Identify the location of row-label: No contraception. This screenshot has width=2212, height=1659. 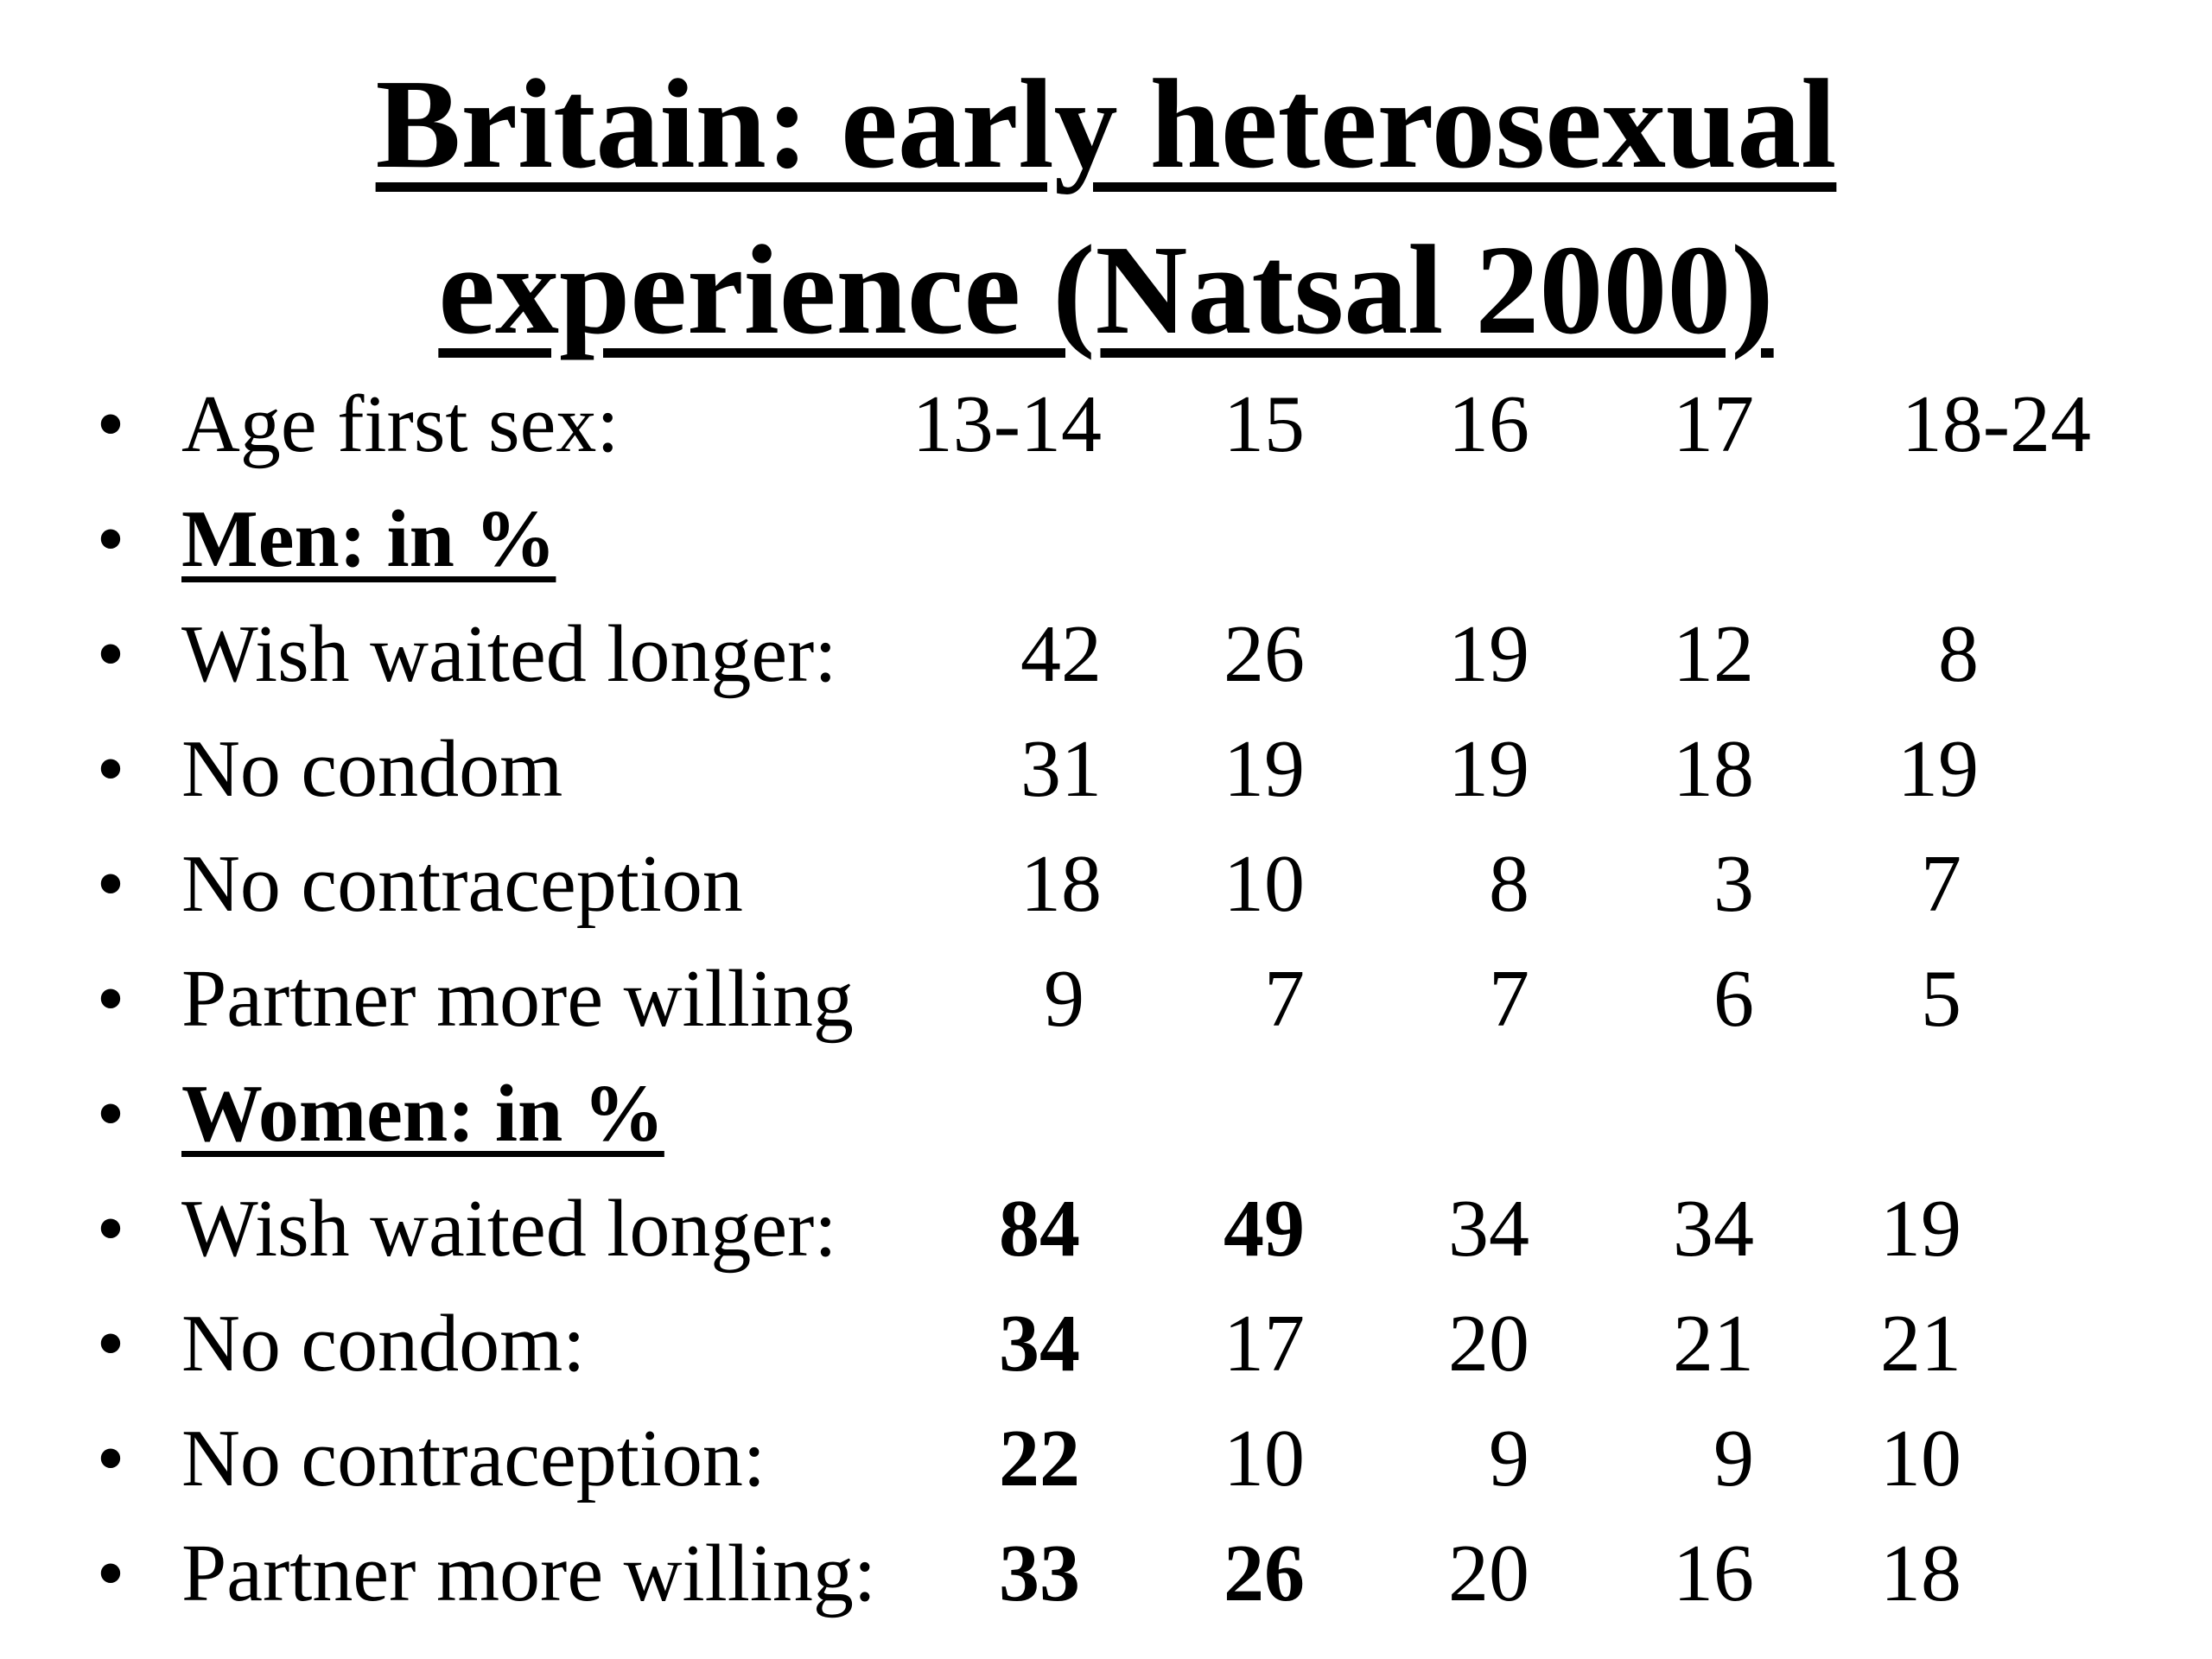
(462, 884).